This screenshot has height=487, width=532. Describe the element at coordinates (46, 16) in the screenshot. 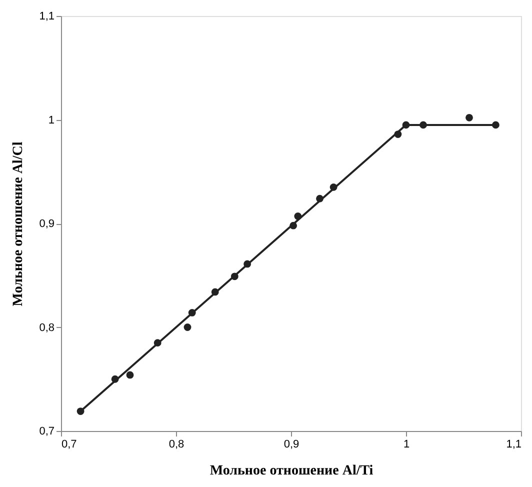

I see `y-tick-label: 1,1` at that location.